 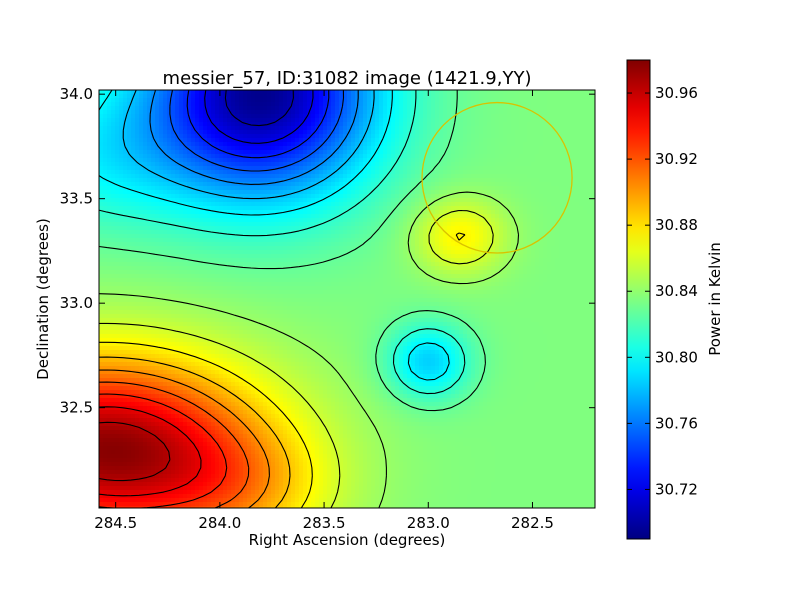 What do you see at coordinates (43, 299) in the screenshot?
I see `y-axis-label: Declination (degrees)` at bounding box center [43, 299].